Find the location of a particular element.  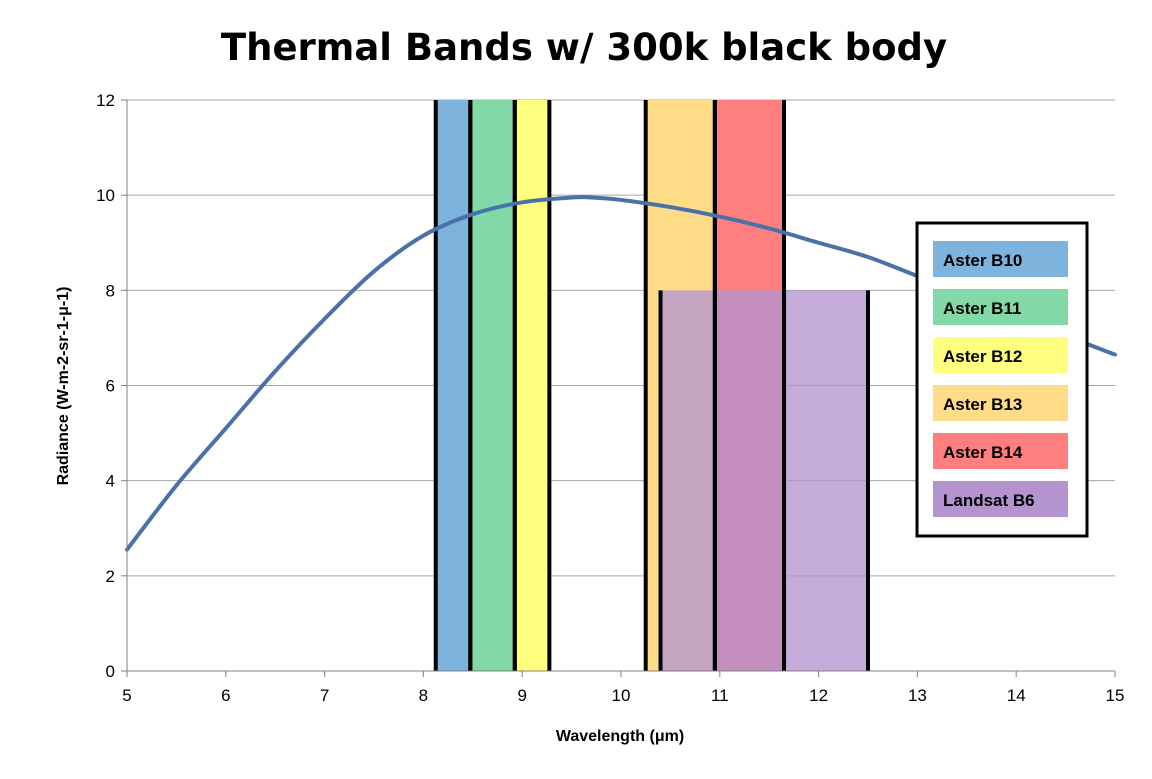

y-tick-label: 2 is located at coordinates (110, 576).